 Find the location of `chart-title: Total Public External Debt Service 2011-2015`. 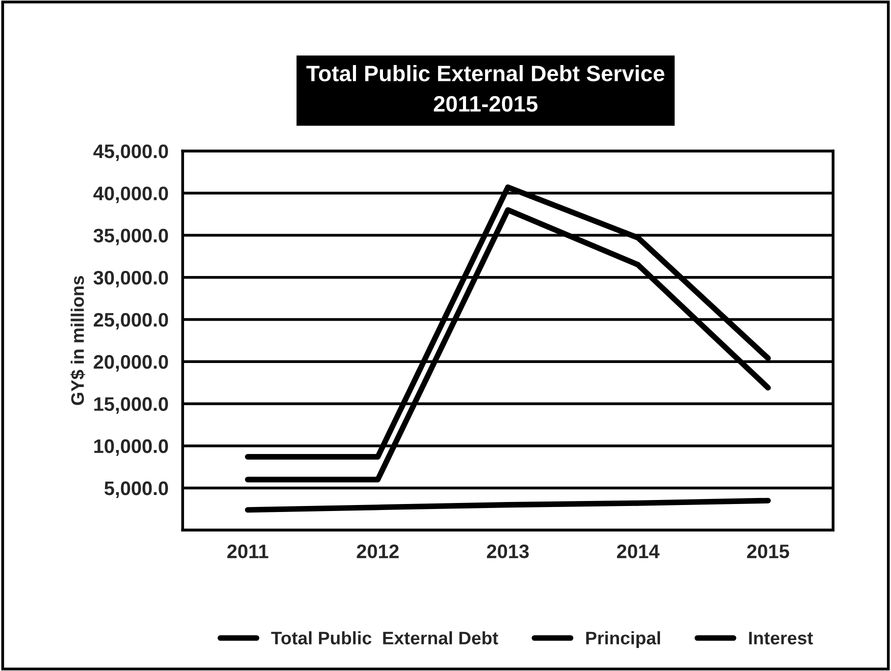

chart-title: Total Public External Debt Service 2011-2015 is located at coordinates (485, 88).